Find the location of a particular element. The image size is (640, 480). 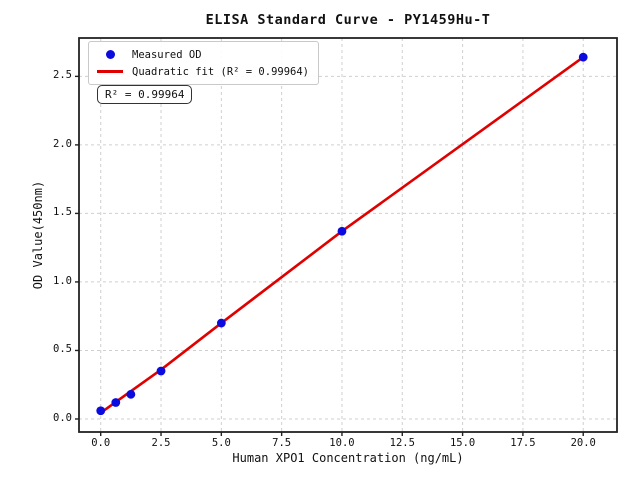

legend: Measured OD Quadratic fit (R² = 0.99964) is located at coordinates (204, 63).